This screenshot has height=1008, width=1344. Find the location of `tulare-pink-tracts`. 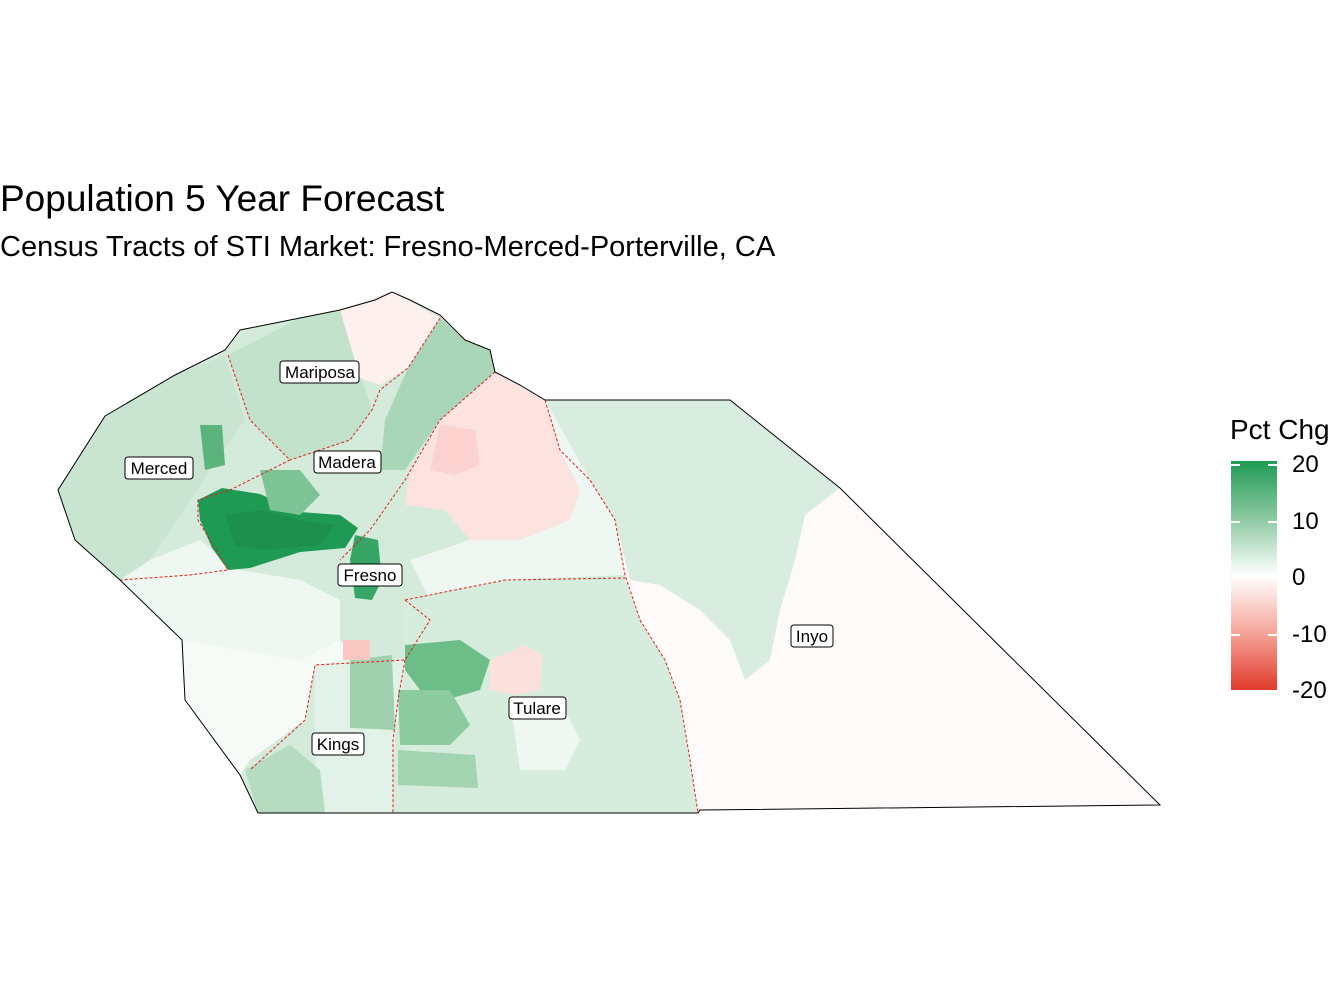

tulare-pink-tracts is located at coordinates (516, 670).